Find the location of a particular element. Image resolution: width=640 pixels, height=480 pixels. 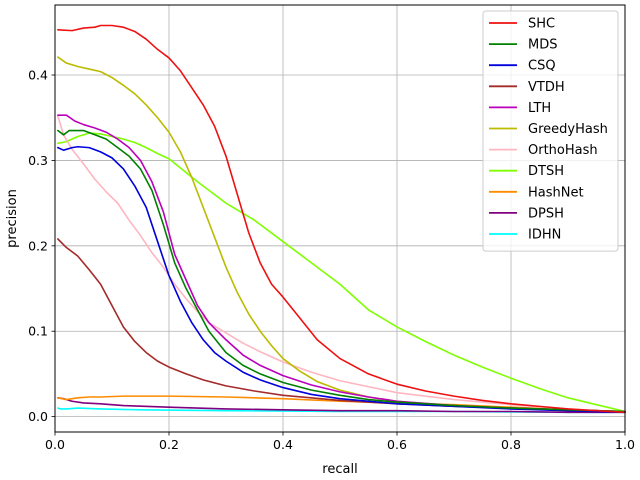

y-tick-label: 0.3 is located at coordinates (38, 160).